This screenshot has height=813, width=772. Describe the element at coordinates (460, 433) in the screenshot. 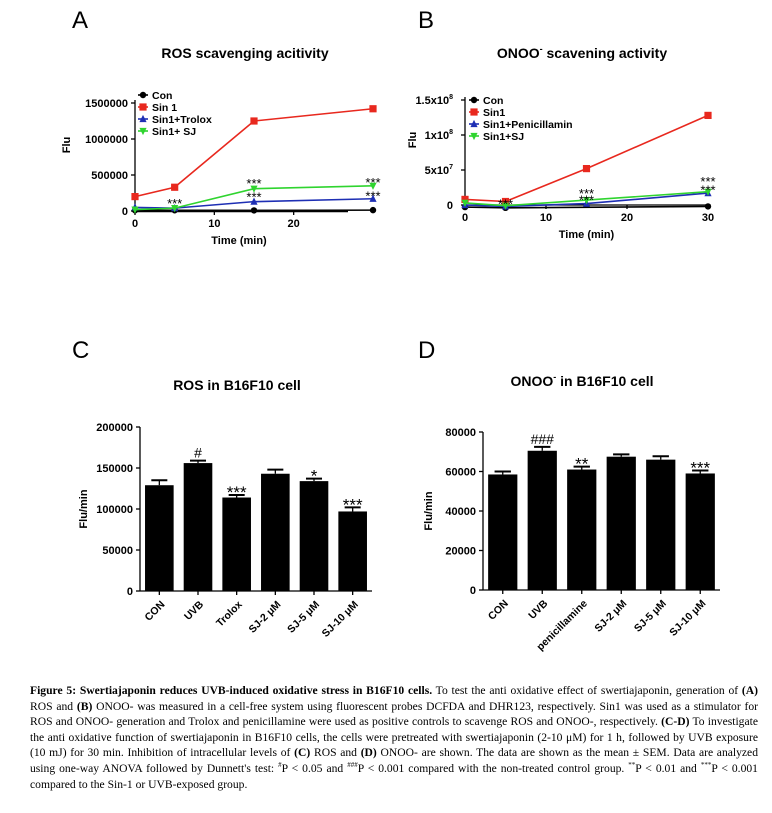

I see `y-tick-label: 80000` at that location.